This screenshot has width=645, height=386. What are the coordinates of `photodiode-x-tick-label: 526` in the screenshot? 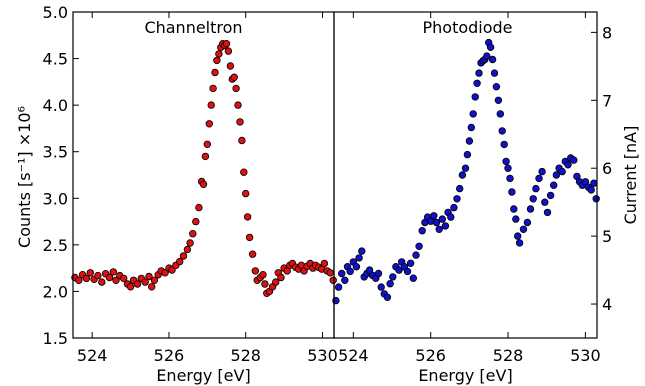 It's located at (430, 355).